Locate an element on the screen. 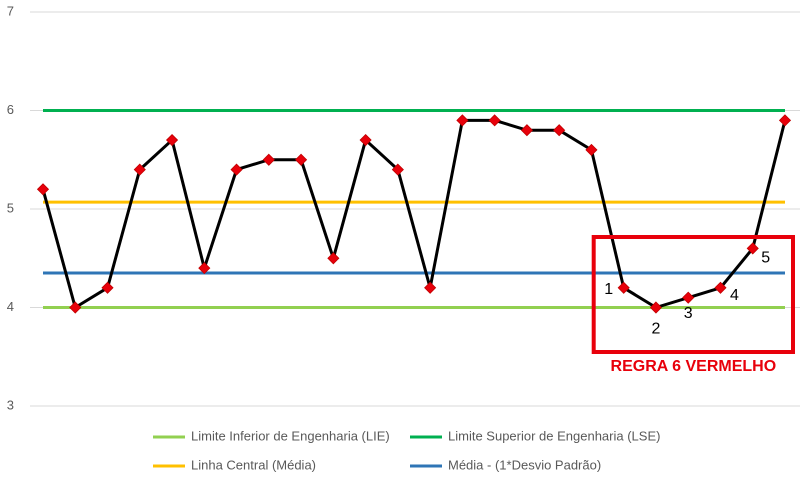  y-tick-label: 4 is located at coordinates (10, 306).